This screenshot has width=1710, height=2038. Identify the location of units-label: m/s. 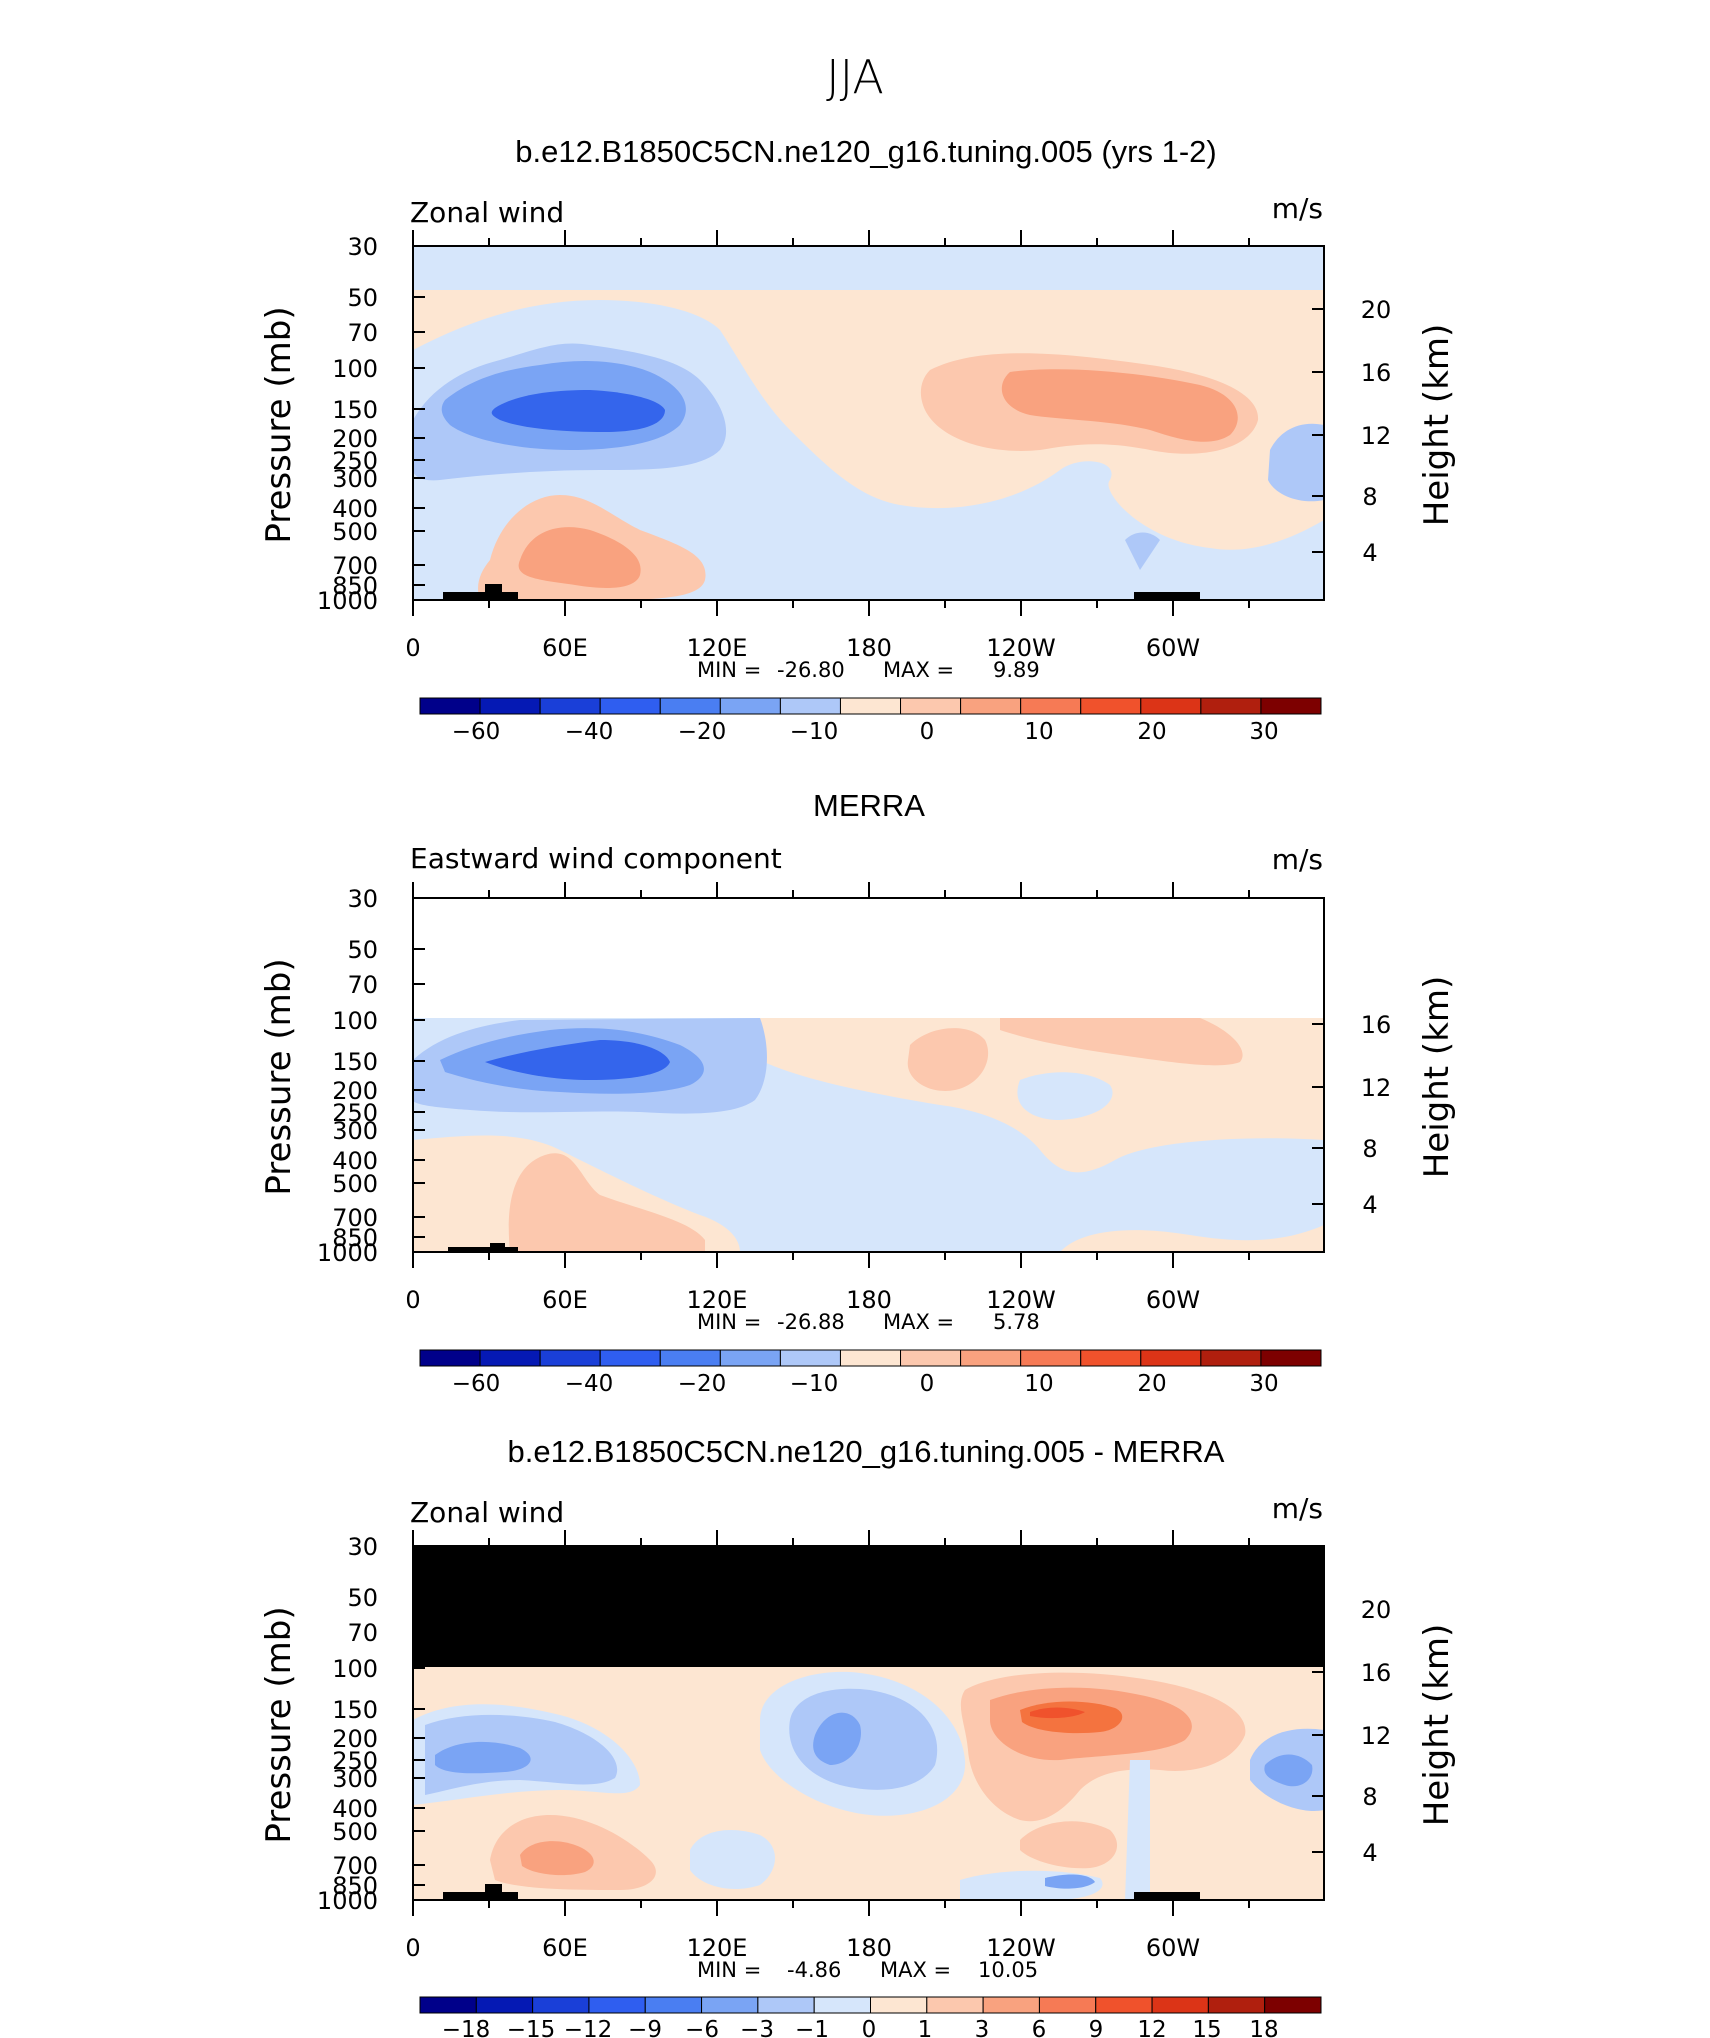
(1297, 1508).